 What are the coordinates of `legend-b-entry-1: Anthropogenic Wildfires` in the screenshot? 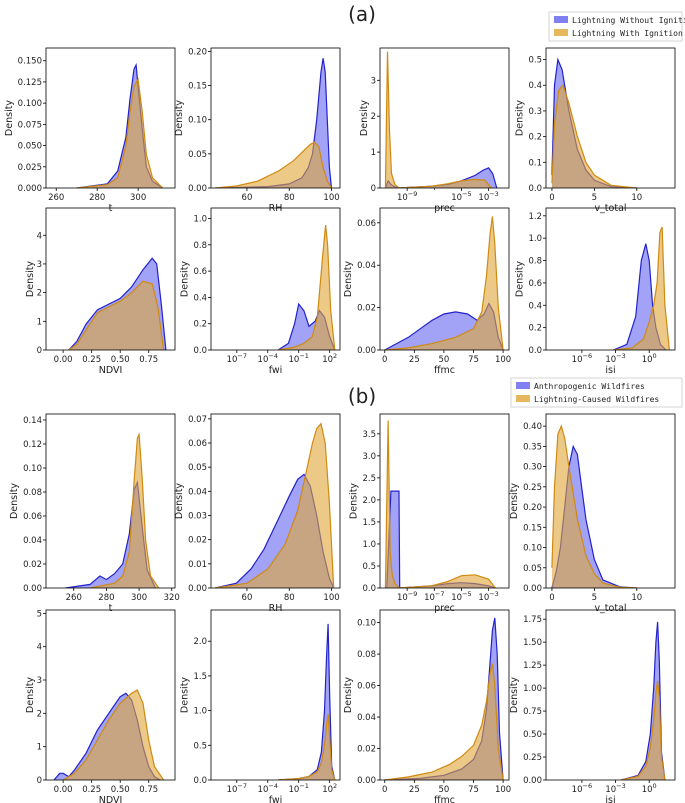 It's located at (589, 386).